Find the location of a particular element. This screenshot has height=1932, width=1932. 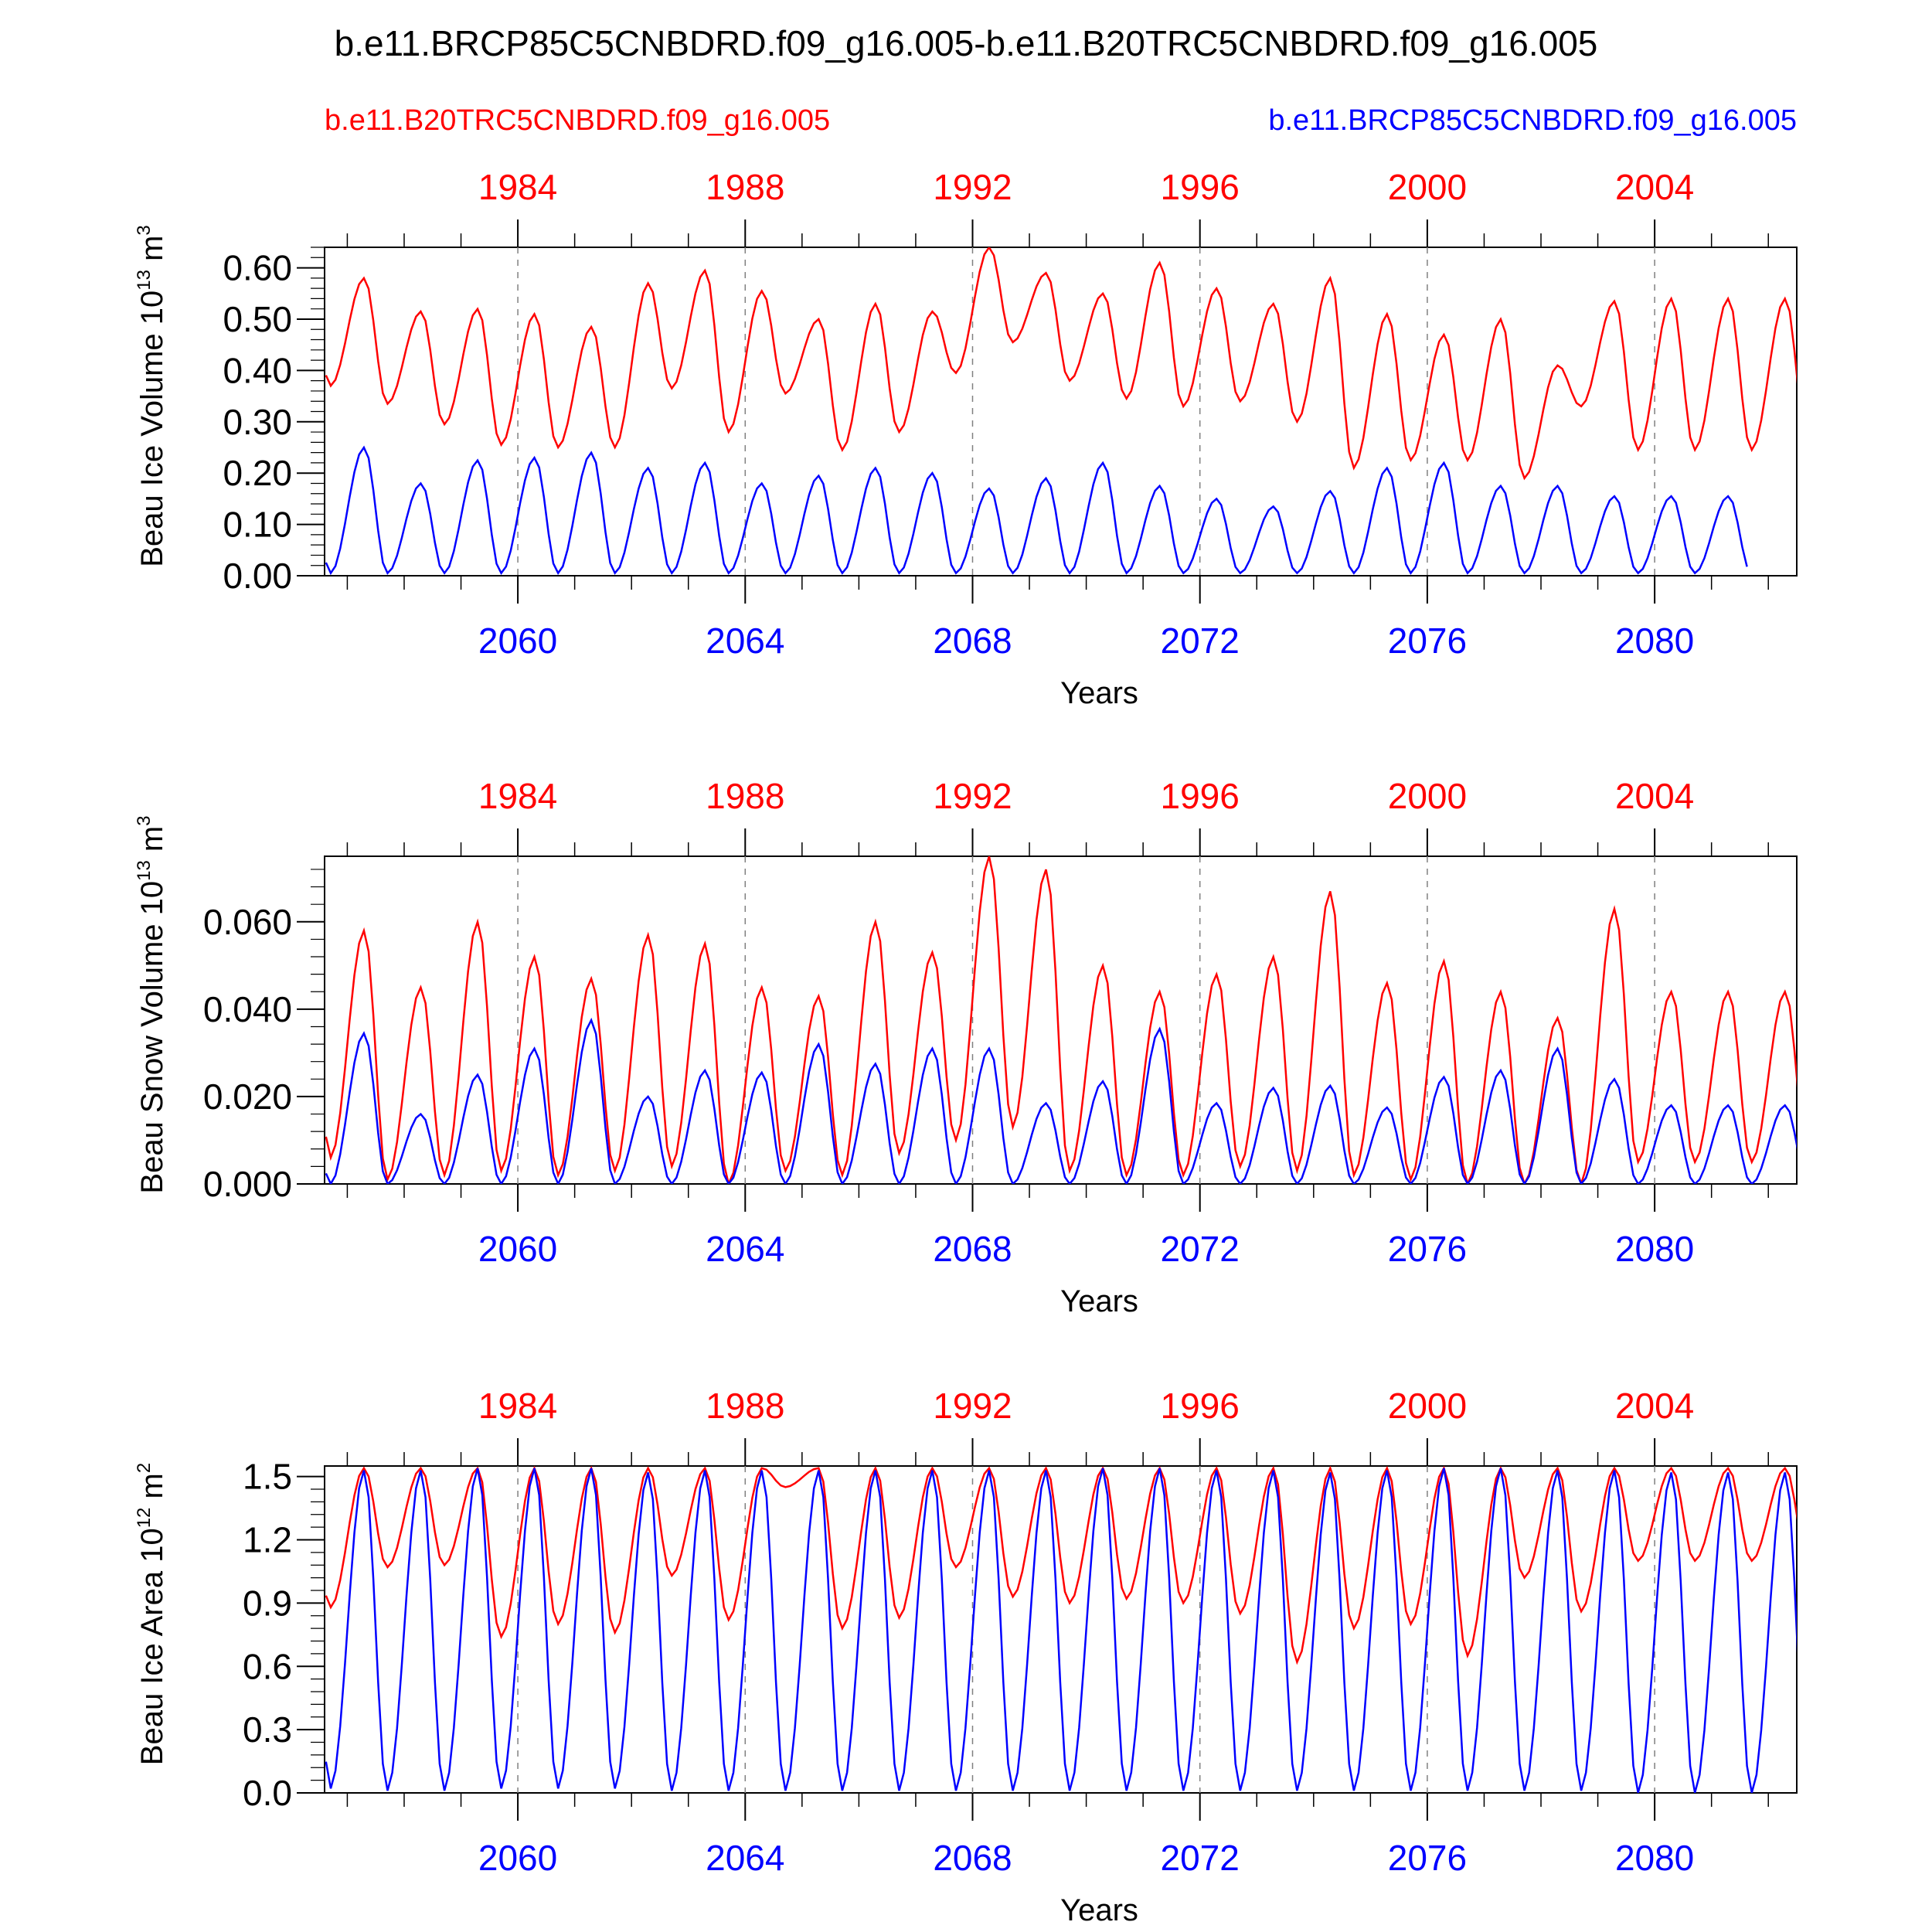

y-tick-label: 0.3 is located at coordinates (268, 1729).